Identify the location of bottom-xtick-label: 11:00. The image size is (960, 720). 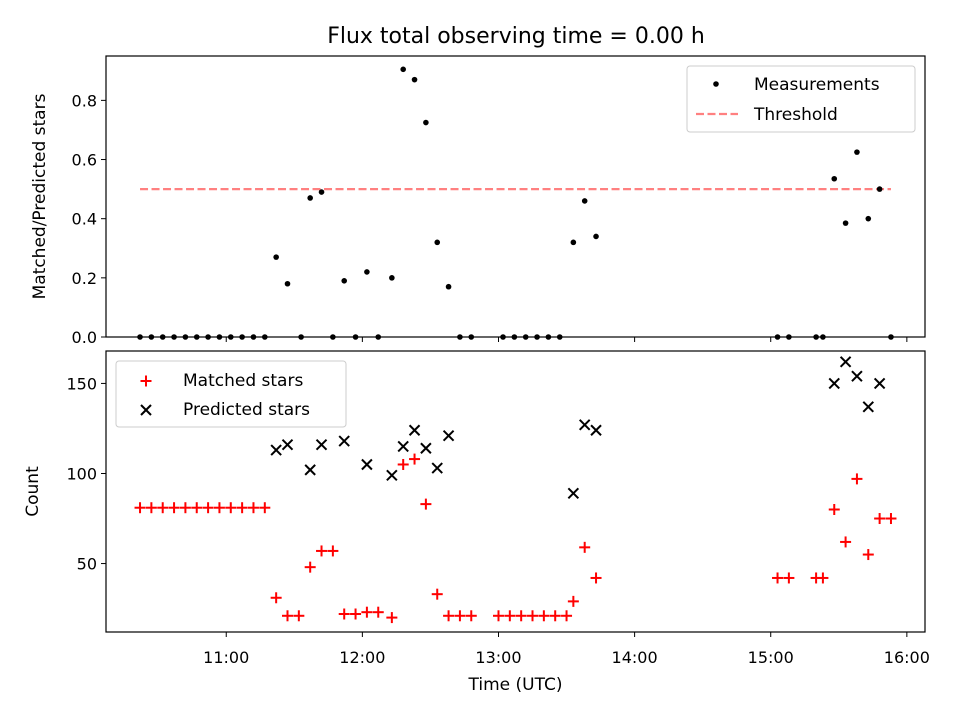
(226, 657).